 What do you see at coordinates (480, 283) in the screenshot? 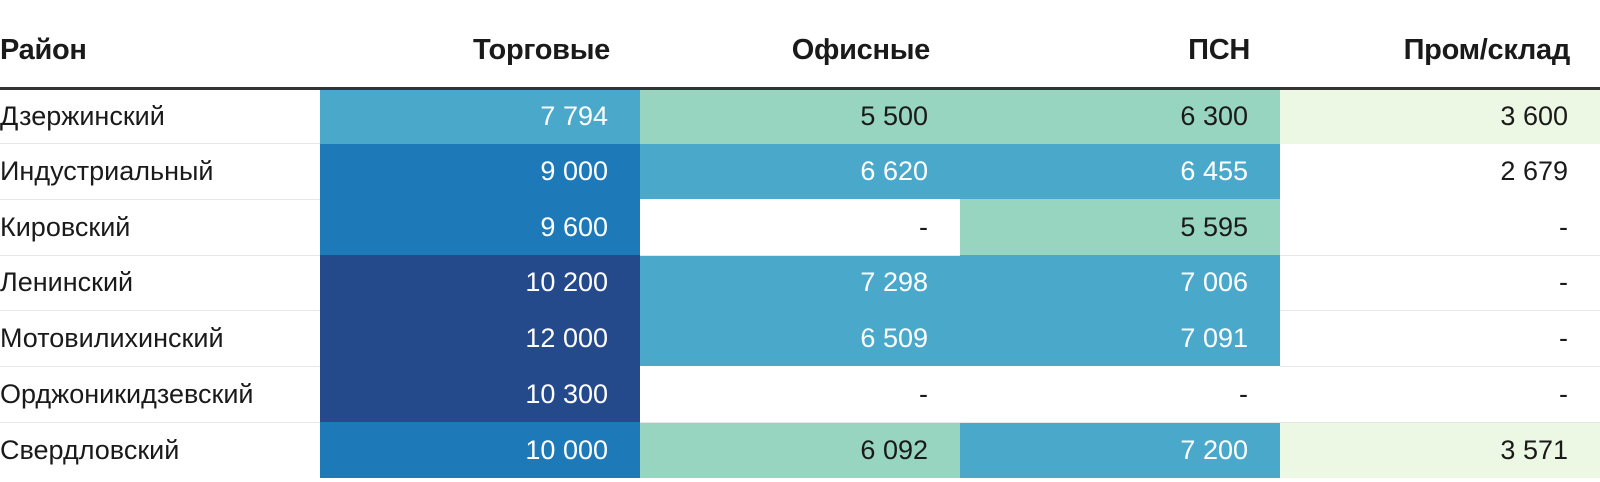
I see `value-cell: 10 200` at bounding box center [480, 283].